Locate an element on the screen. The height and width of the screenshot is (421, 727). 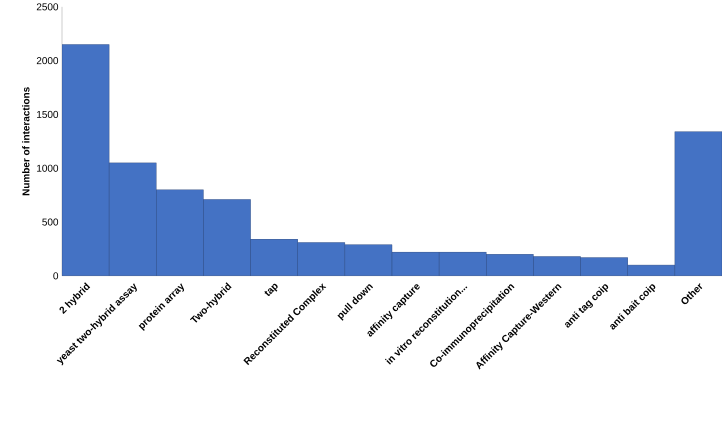
x-tick-label: tap is located at coordinates (271, 290).